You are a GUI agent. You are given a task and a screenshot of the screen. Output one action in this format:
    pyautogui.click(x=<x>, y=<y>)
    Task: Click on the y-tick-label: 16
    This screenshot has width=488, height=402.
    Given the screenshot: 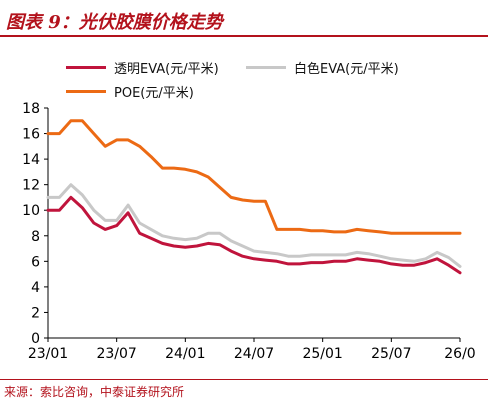 What is the action you would take?
    pyautogui.click(x=31, y=135)
    